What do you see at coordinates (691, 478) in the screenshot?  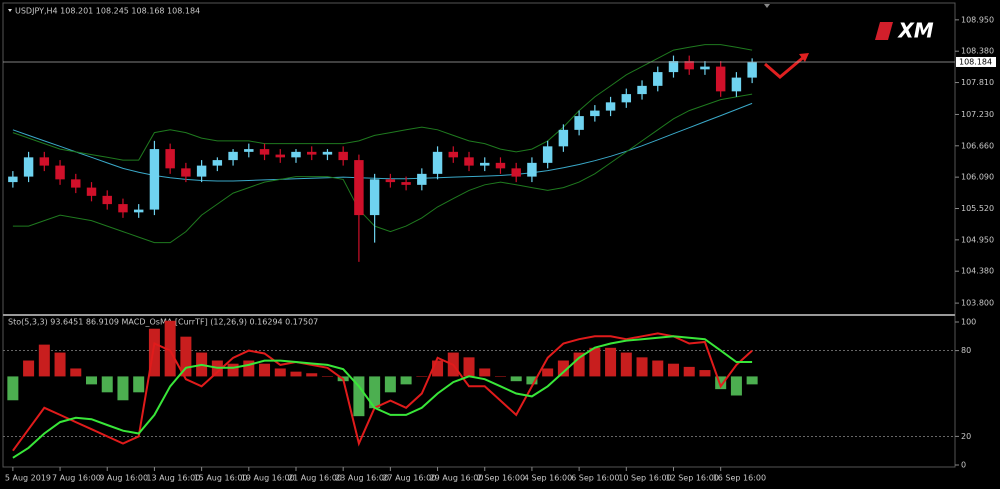 I see `x-tick-label: 12 Sep 16:00` at bounding box center [691, 478].